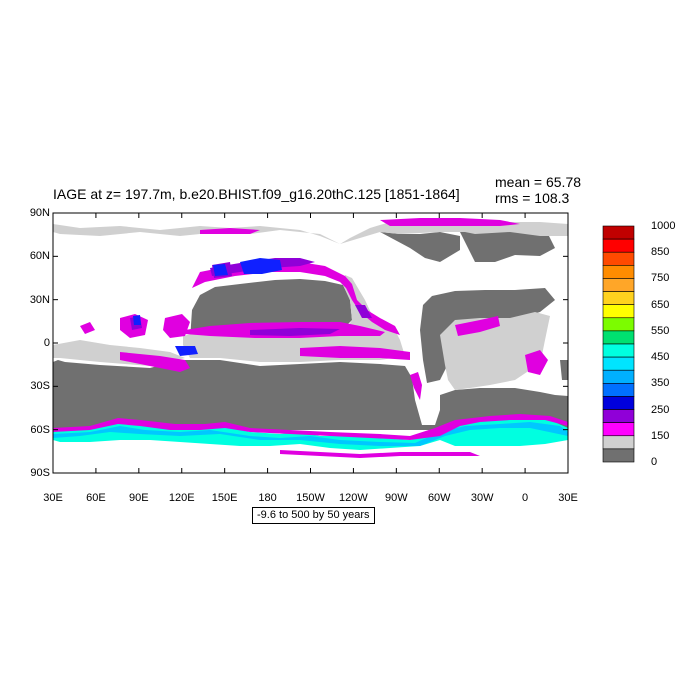  I want to click on y-tick-label: 60N, so click(39, 256).